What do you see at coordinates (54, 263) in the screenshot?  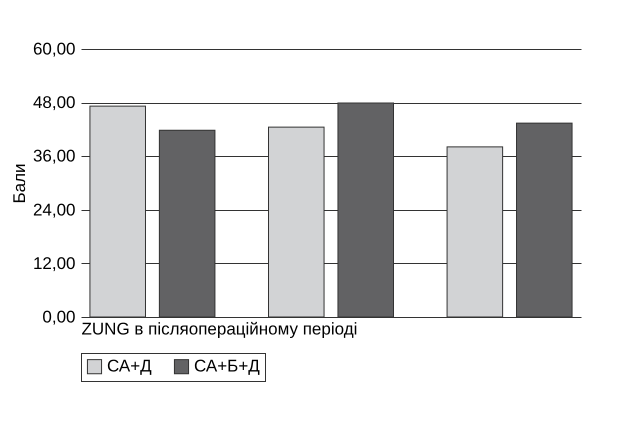 I see `y-tick-label: 12,00` at bounding box center [54, 263].